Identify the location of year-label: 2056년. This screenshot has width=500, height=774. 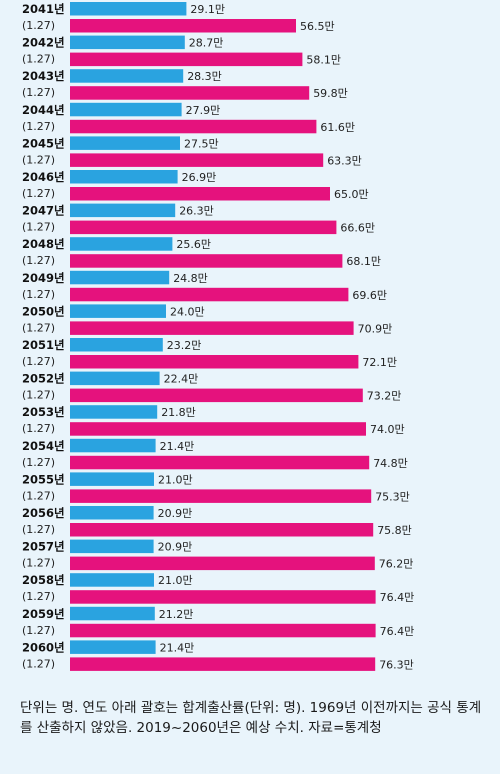
(43, 513).